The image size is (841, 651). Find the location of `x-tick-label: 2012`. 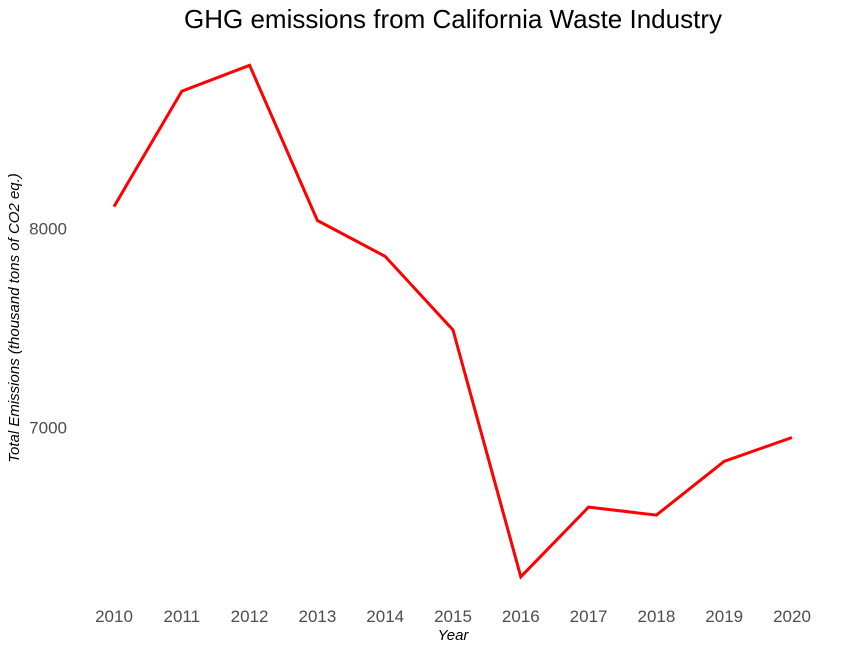

x-tick-label: 2012 is located at coordinates (250, 616).